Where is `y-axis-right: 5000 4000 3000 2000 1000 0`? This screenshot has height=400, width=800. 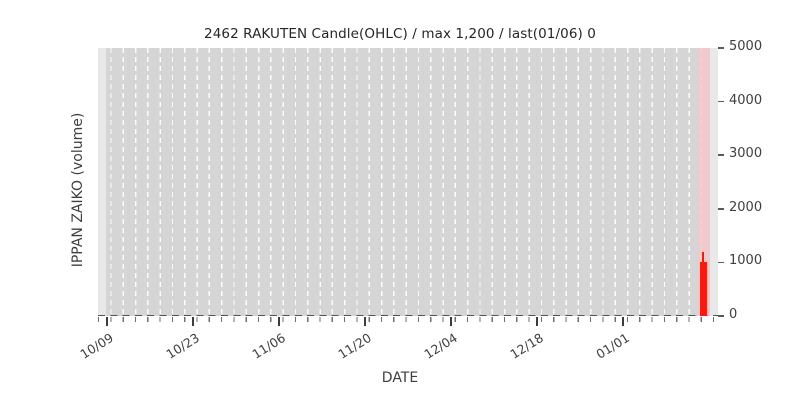 y-axis-right: 5000 4000 3000 2000 1000 0 is located at coordinates (759, 180).